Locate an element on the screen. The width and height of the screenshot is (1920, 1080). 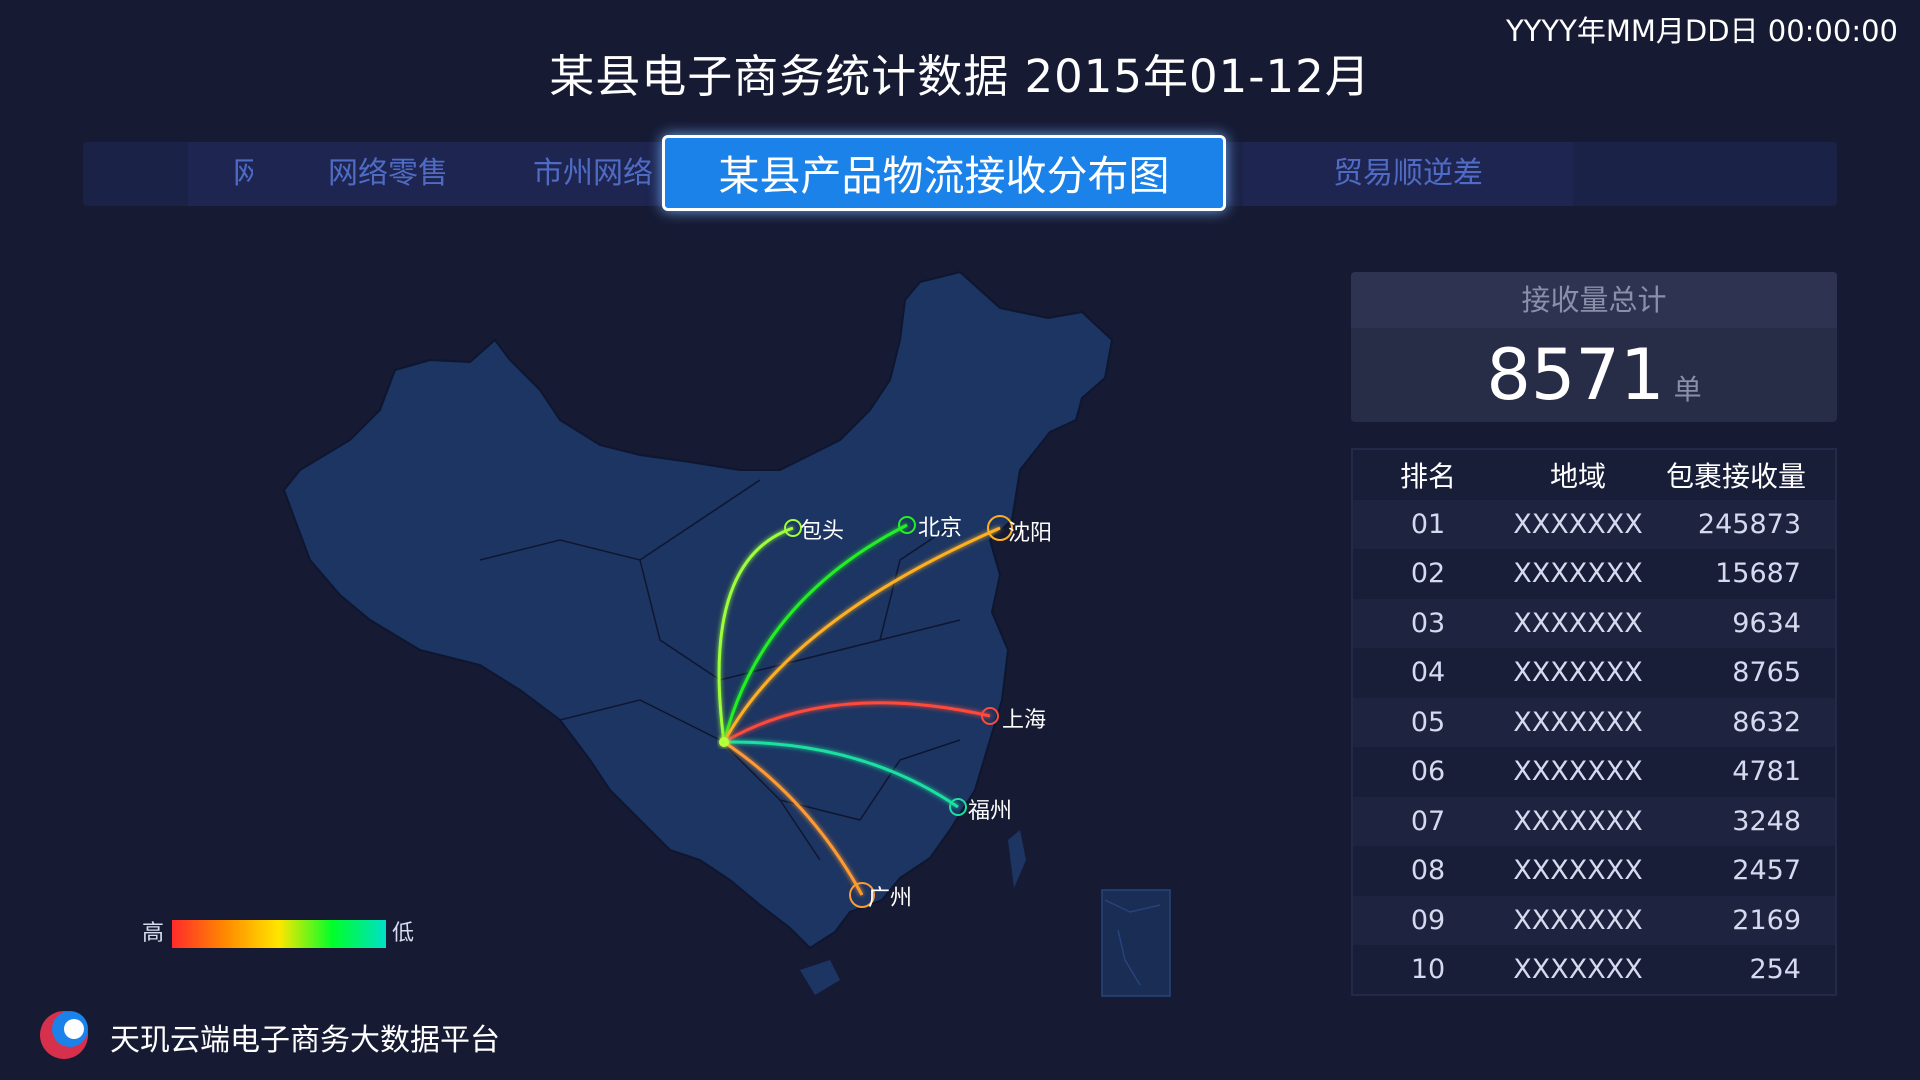
table-row: 01 XXXXXXX 245873 is located at coordinates (1594, 524).